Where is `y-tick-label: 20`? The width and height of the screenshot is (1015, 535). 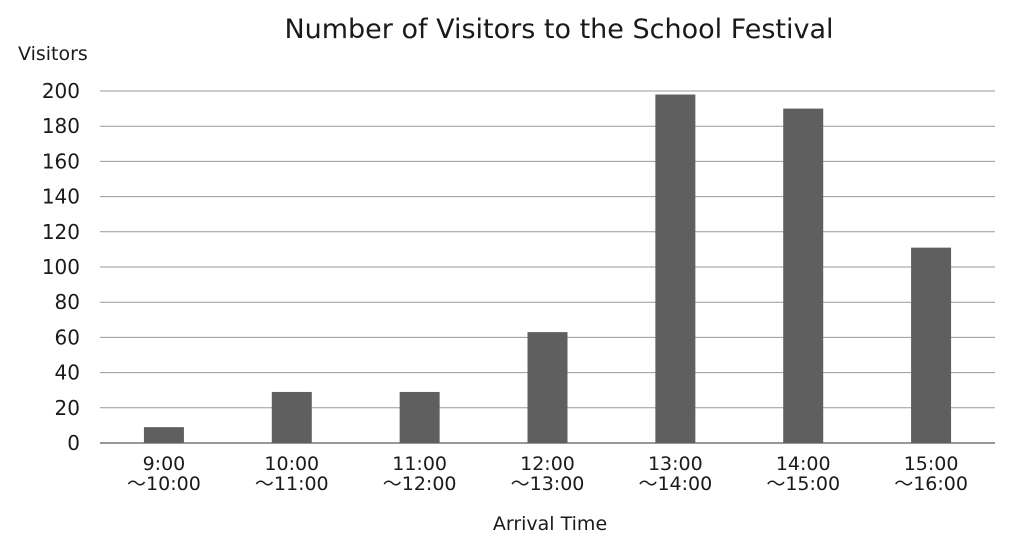 y-tick-label: 20 is located at coordinates (67, 408).